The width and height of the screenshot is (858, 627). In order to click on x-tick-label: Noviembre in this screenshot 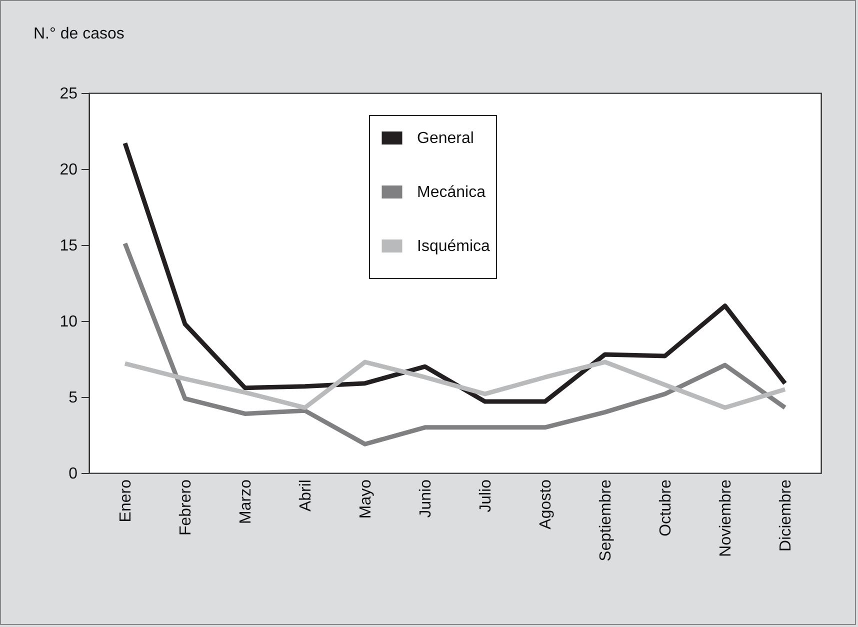, I will do `click(726, 518)`.